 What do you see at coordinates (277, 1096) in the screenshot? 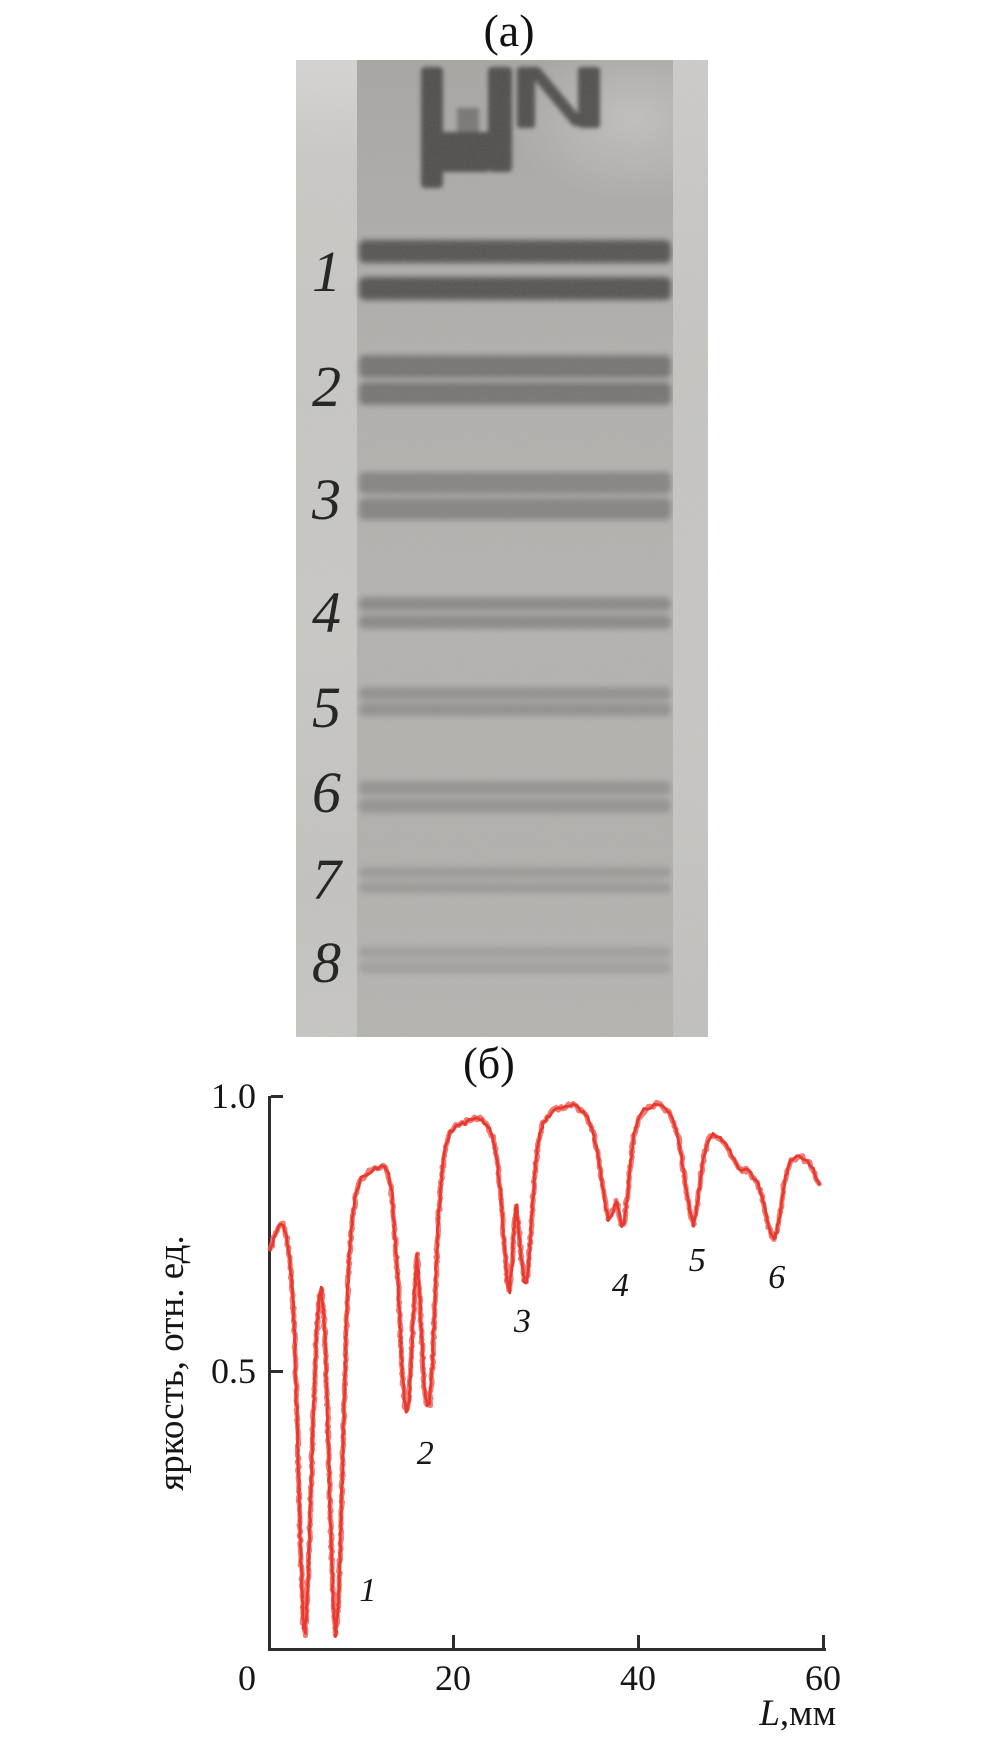
I see `y-tick-1.0` at bounding box center [277, 1096].